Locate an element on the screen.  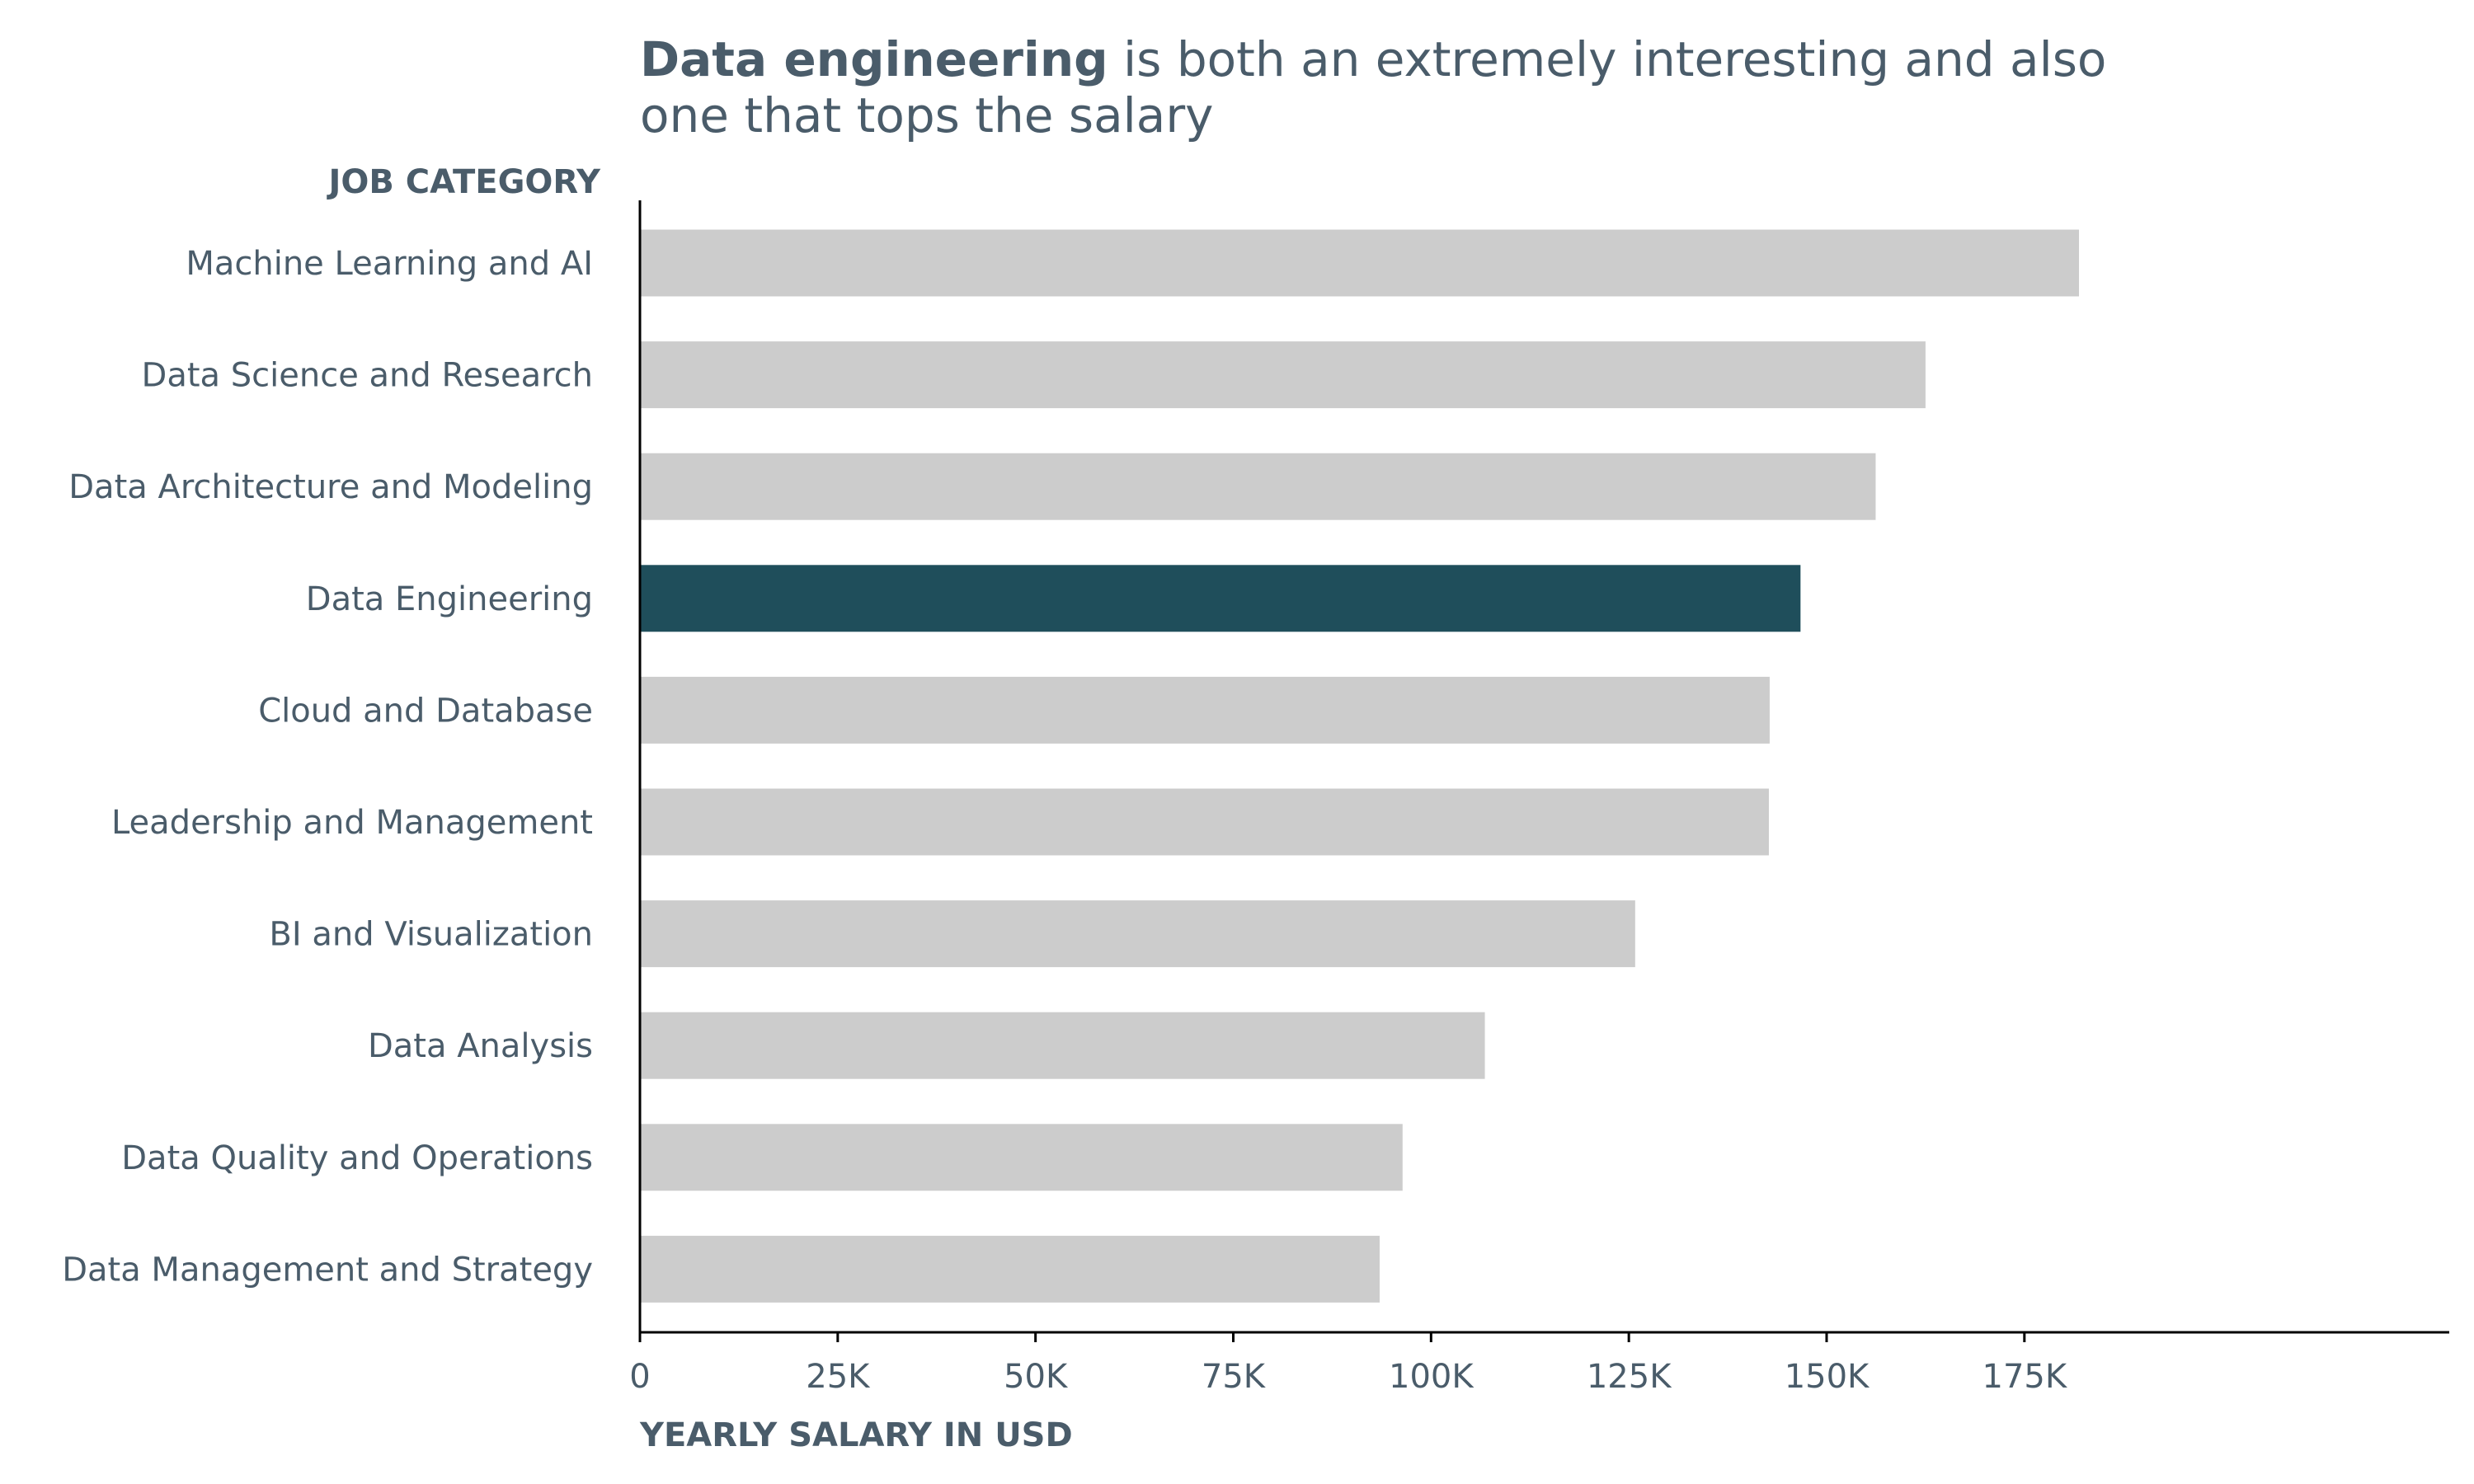
category-label-data-quality-and-operations: Data Quality and Operations is located at coordinates (357, 1158).